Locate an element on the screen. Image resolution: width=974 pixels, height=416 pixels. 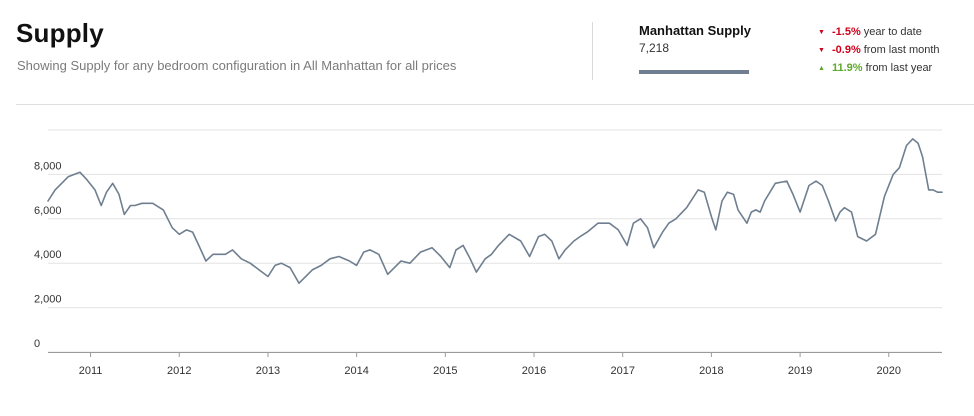
stat-year-to-date: ▼ -1.5% year to date is located at coordinates (879, 34).